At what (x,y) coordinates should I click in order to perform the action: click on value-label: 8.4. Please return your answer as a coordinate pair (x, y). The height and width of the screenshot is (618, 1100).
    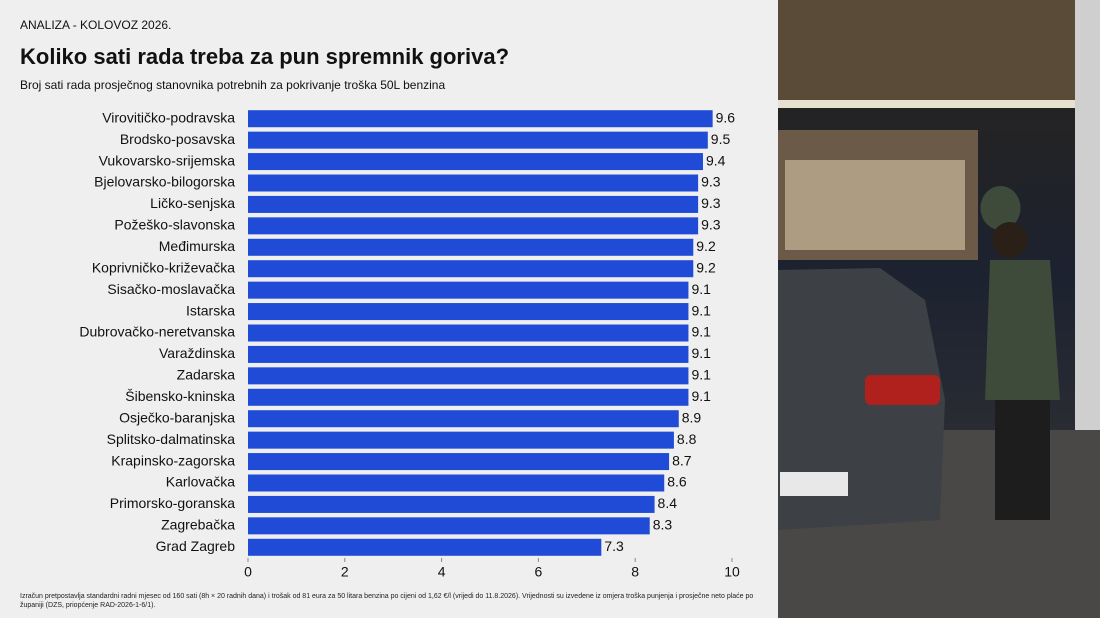
    Looking at the image, I should click on (668, 503).